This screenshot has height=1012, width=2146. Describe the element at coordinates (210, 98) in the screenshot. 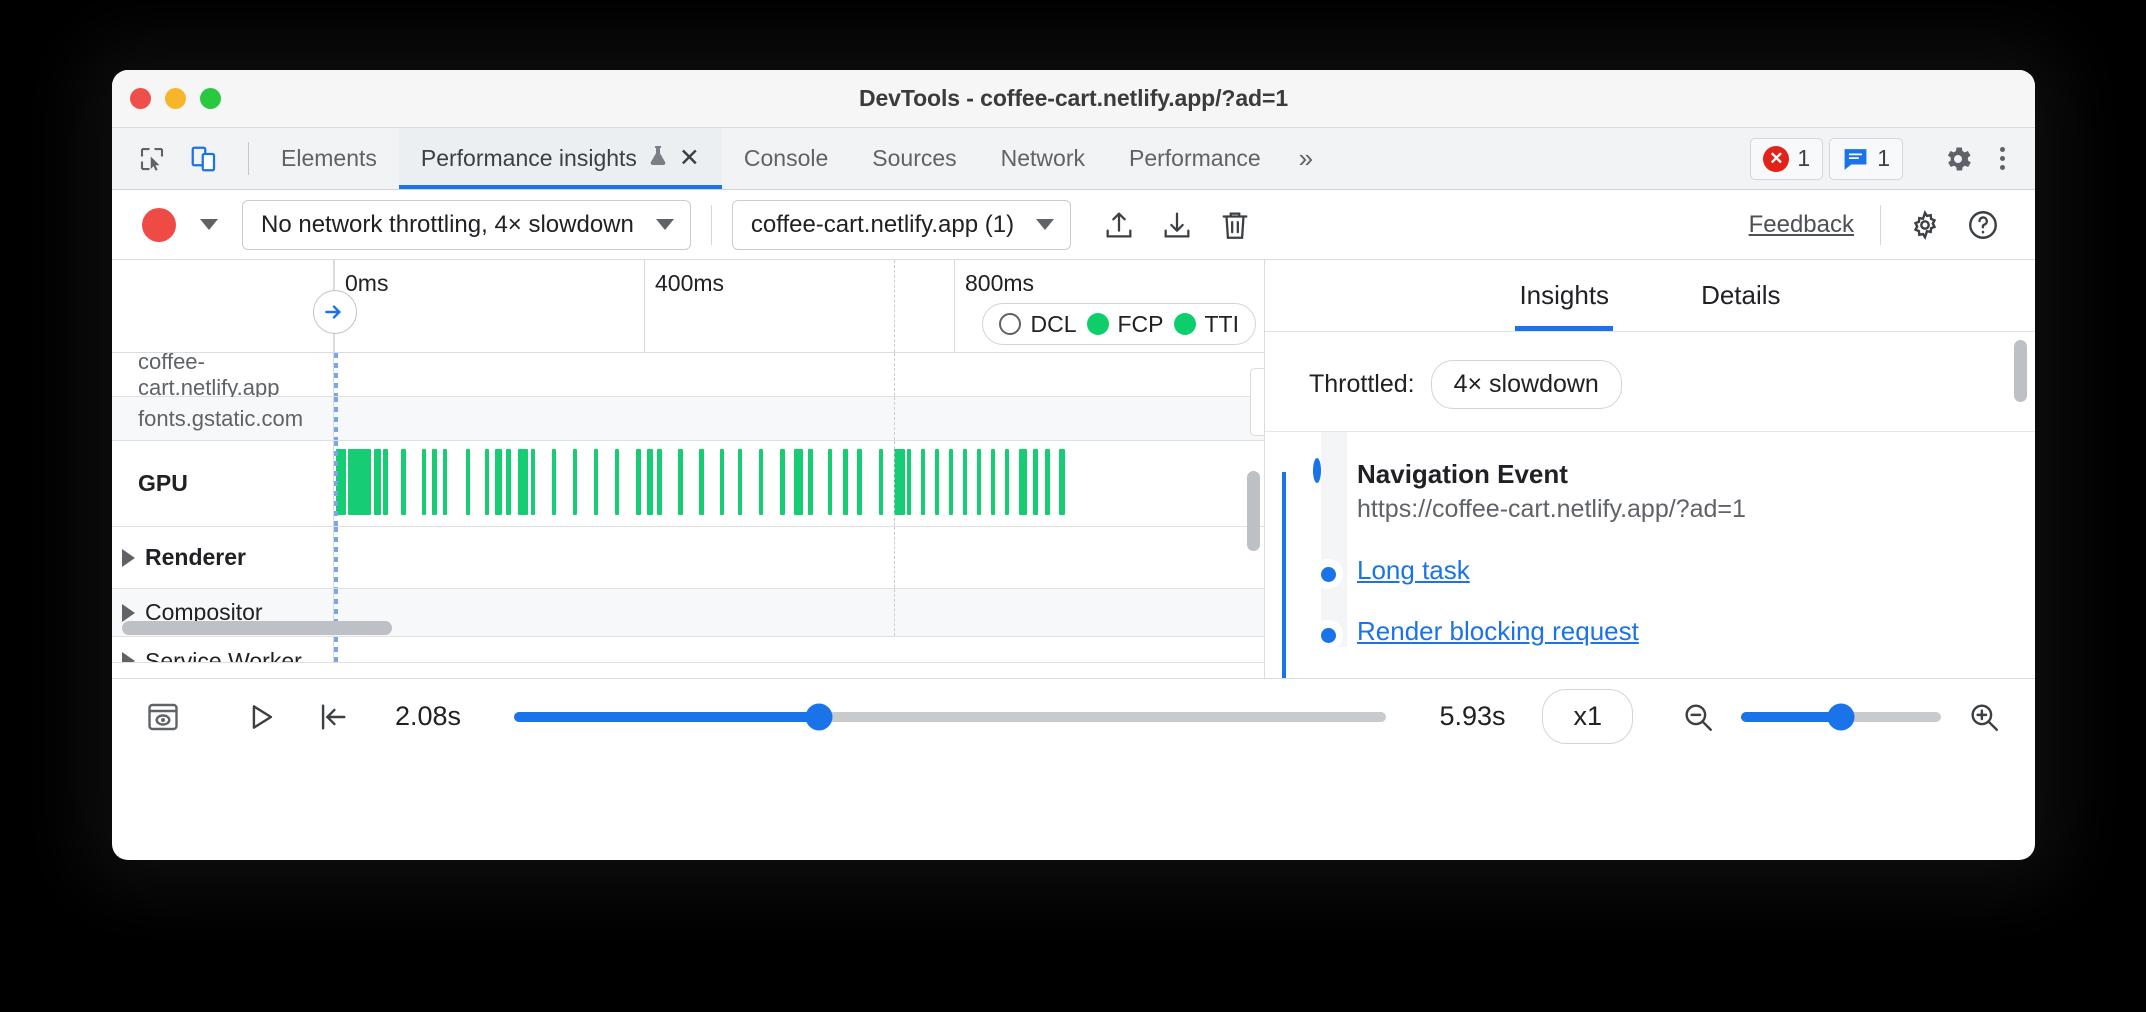

I see `maximize-window-button` at that location.